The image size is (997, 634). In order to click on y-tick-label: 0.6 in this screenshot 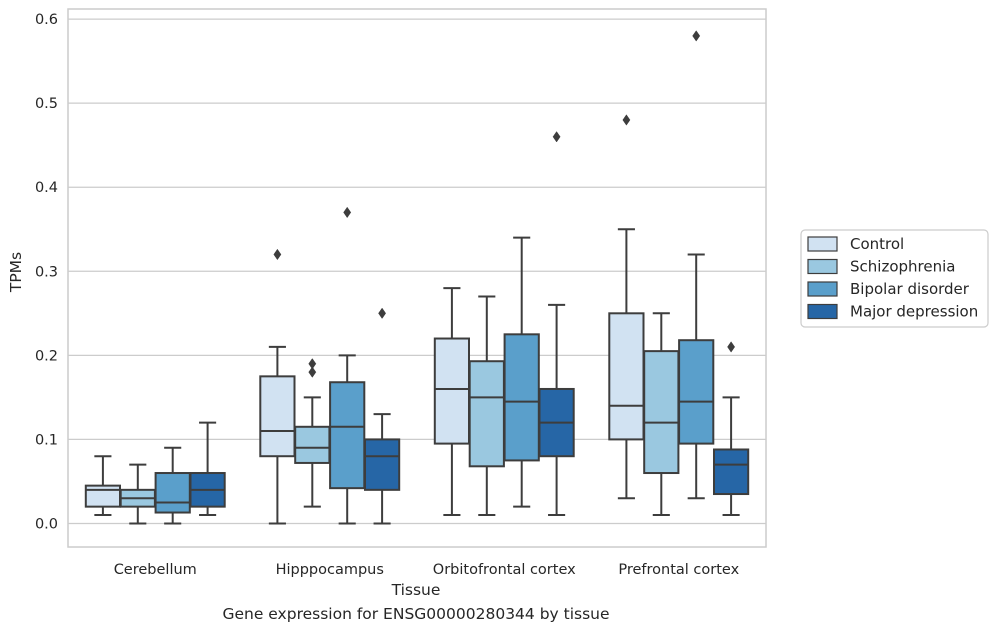, I will do `click(46, 20)`.